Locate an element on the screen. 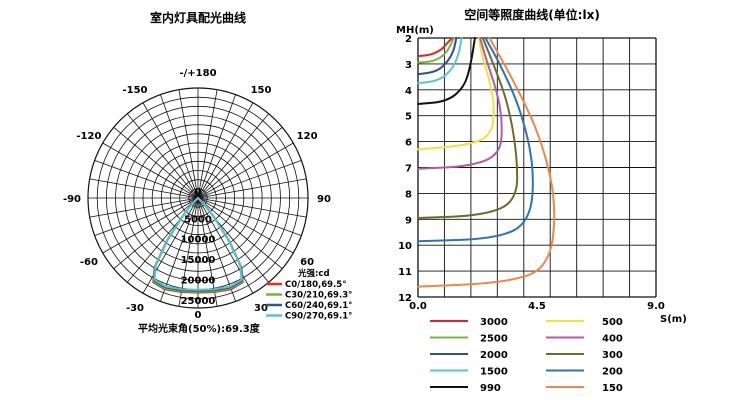 Image resolution: width=750 pixels, height=400 pixels. y-tick-label: 5 is located at coordinates (408, 117).